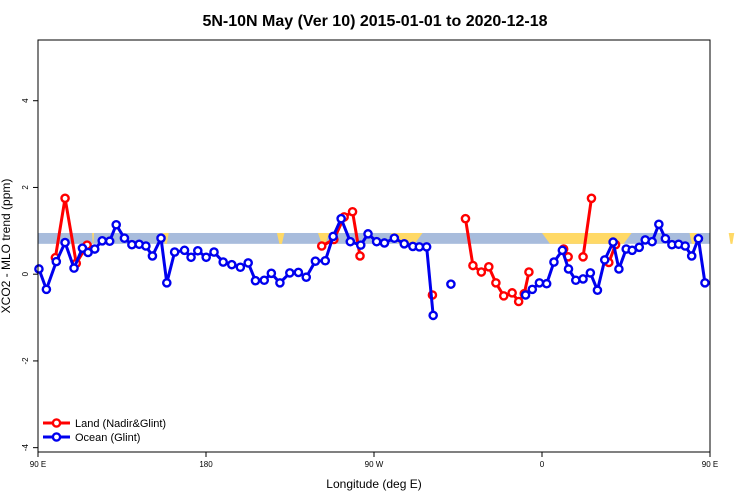  I want to click on y-tick-label-3: 2, so click(25, 187).